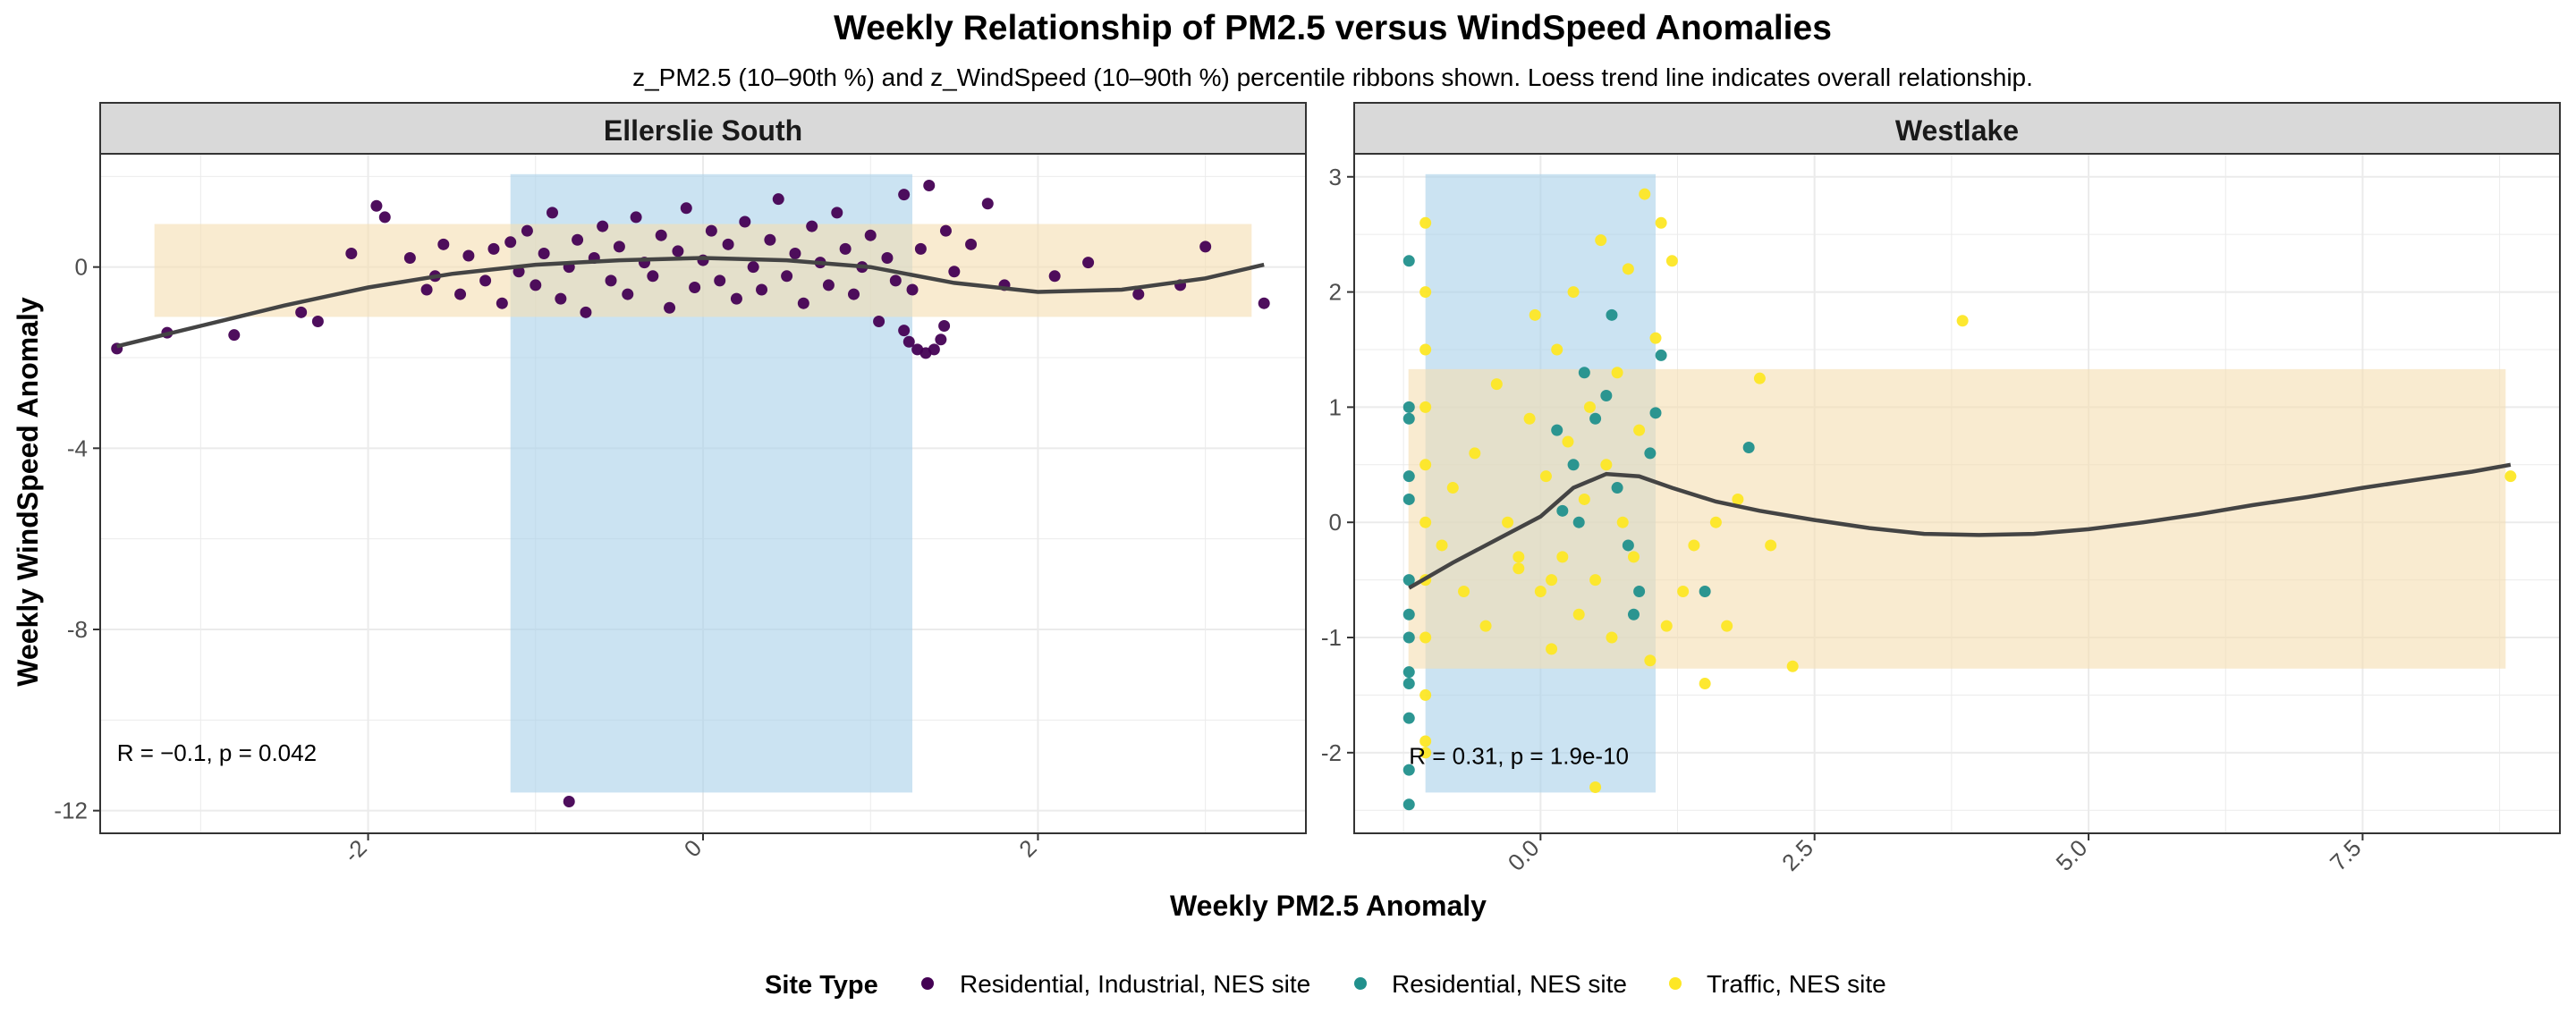  What do you see at coordinates (81, 267) in the screenshot?
I see `y-tick-label: 0` at bounding box center [81, 267].